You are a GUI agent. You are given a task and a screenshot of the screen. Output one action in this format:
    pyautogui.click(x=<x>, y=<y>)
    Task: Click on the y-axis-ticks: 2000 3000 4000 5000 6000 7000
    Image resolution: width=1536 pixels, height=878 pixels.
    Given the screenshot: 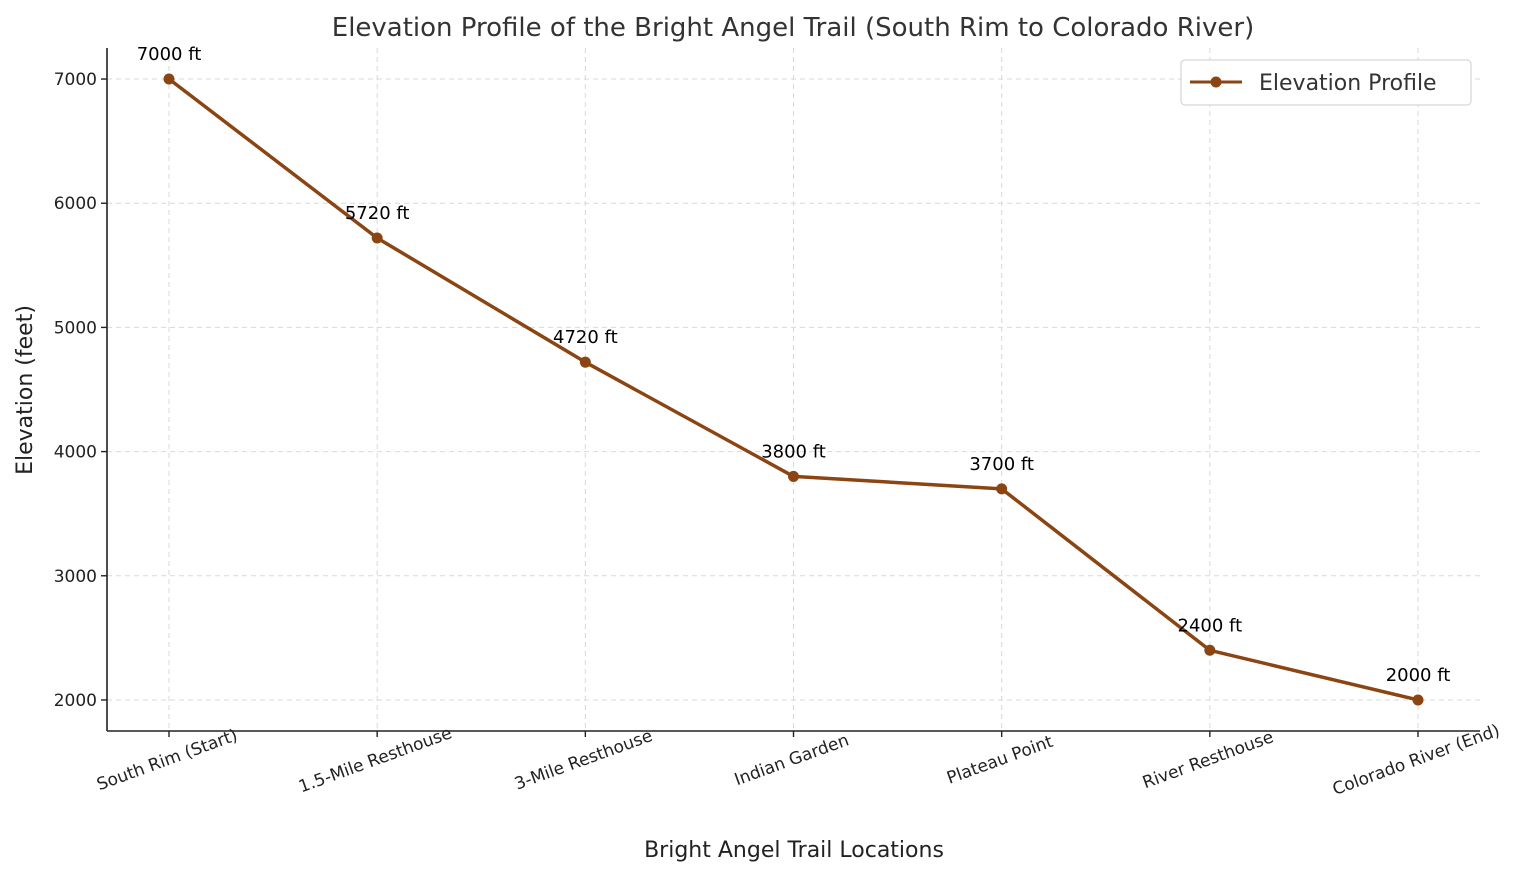 What is the action you would take?
    pyautogui.click(x=80, y=390)
    